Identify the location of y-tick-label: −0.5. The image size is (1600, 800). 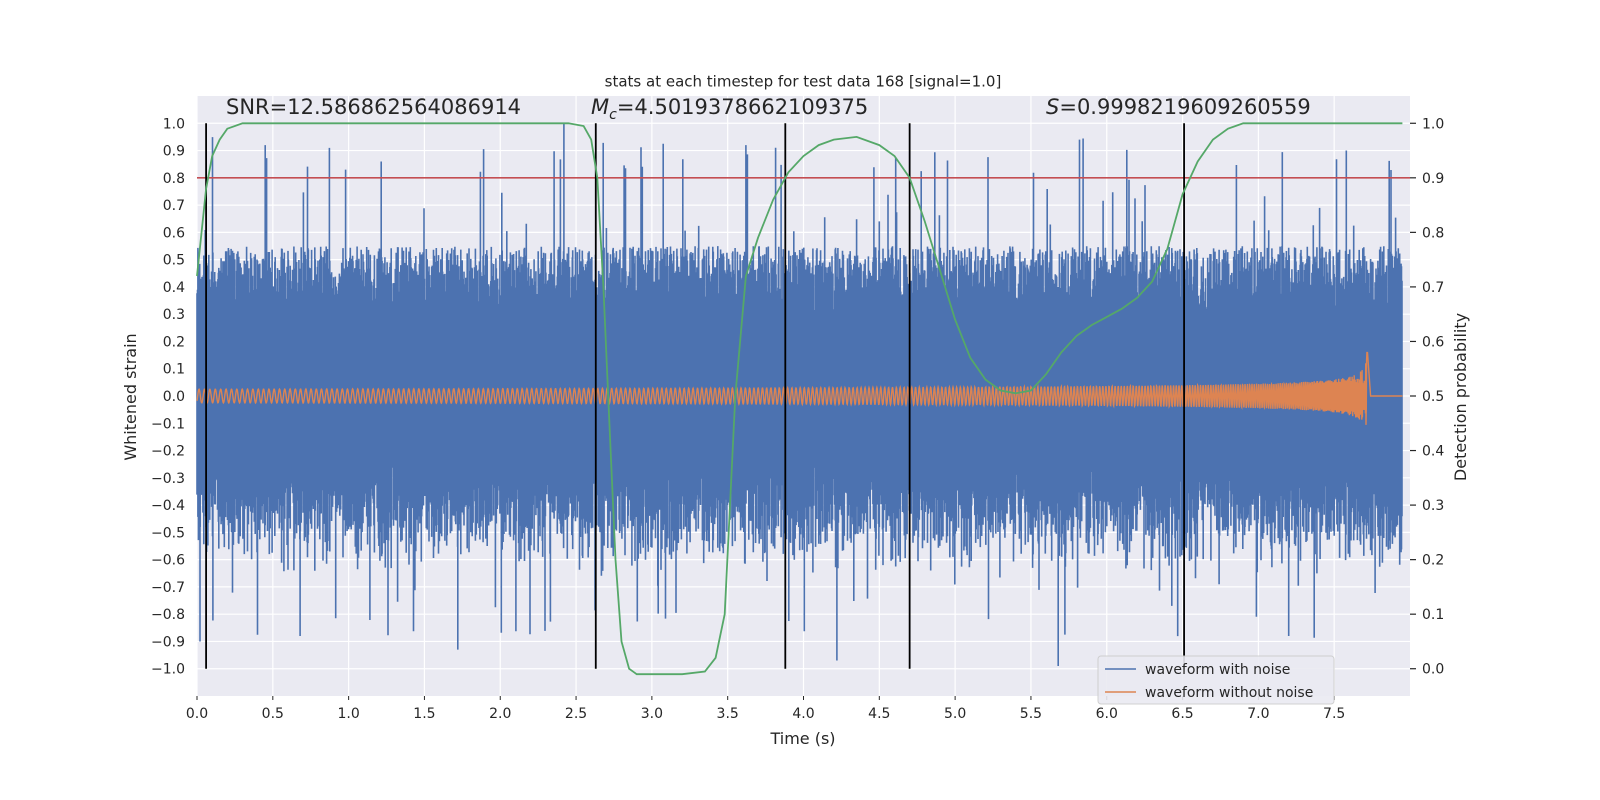
(168, 533).